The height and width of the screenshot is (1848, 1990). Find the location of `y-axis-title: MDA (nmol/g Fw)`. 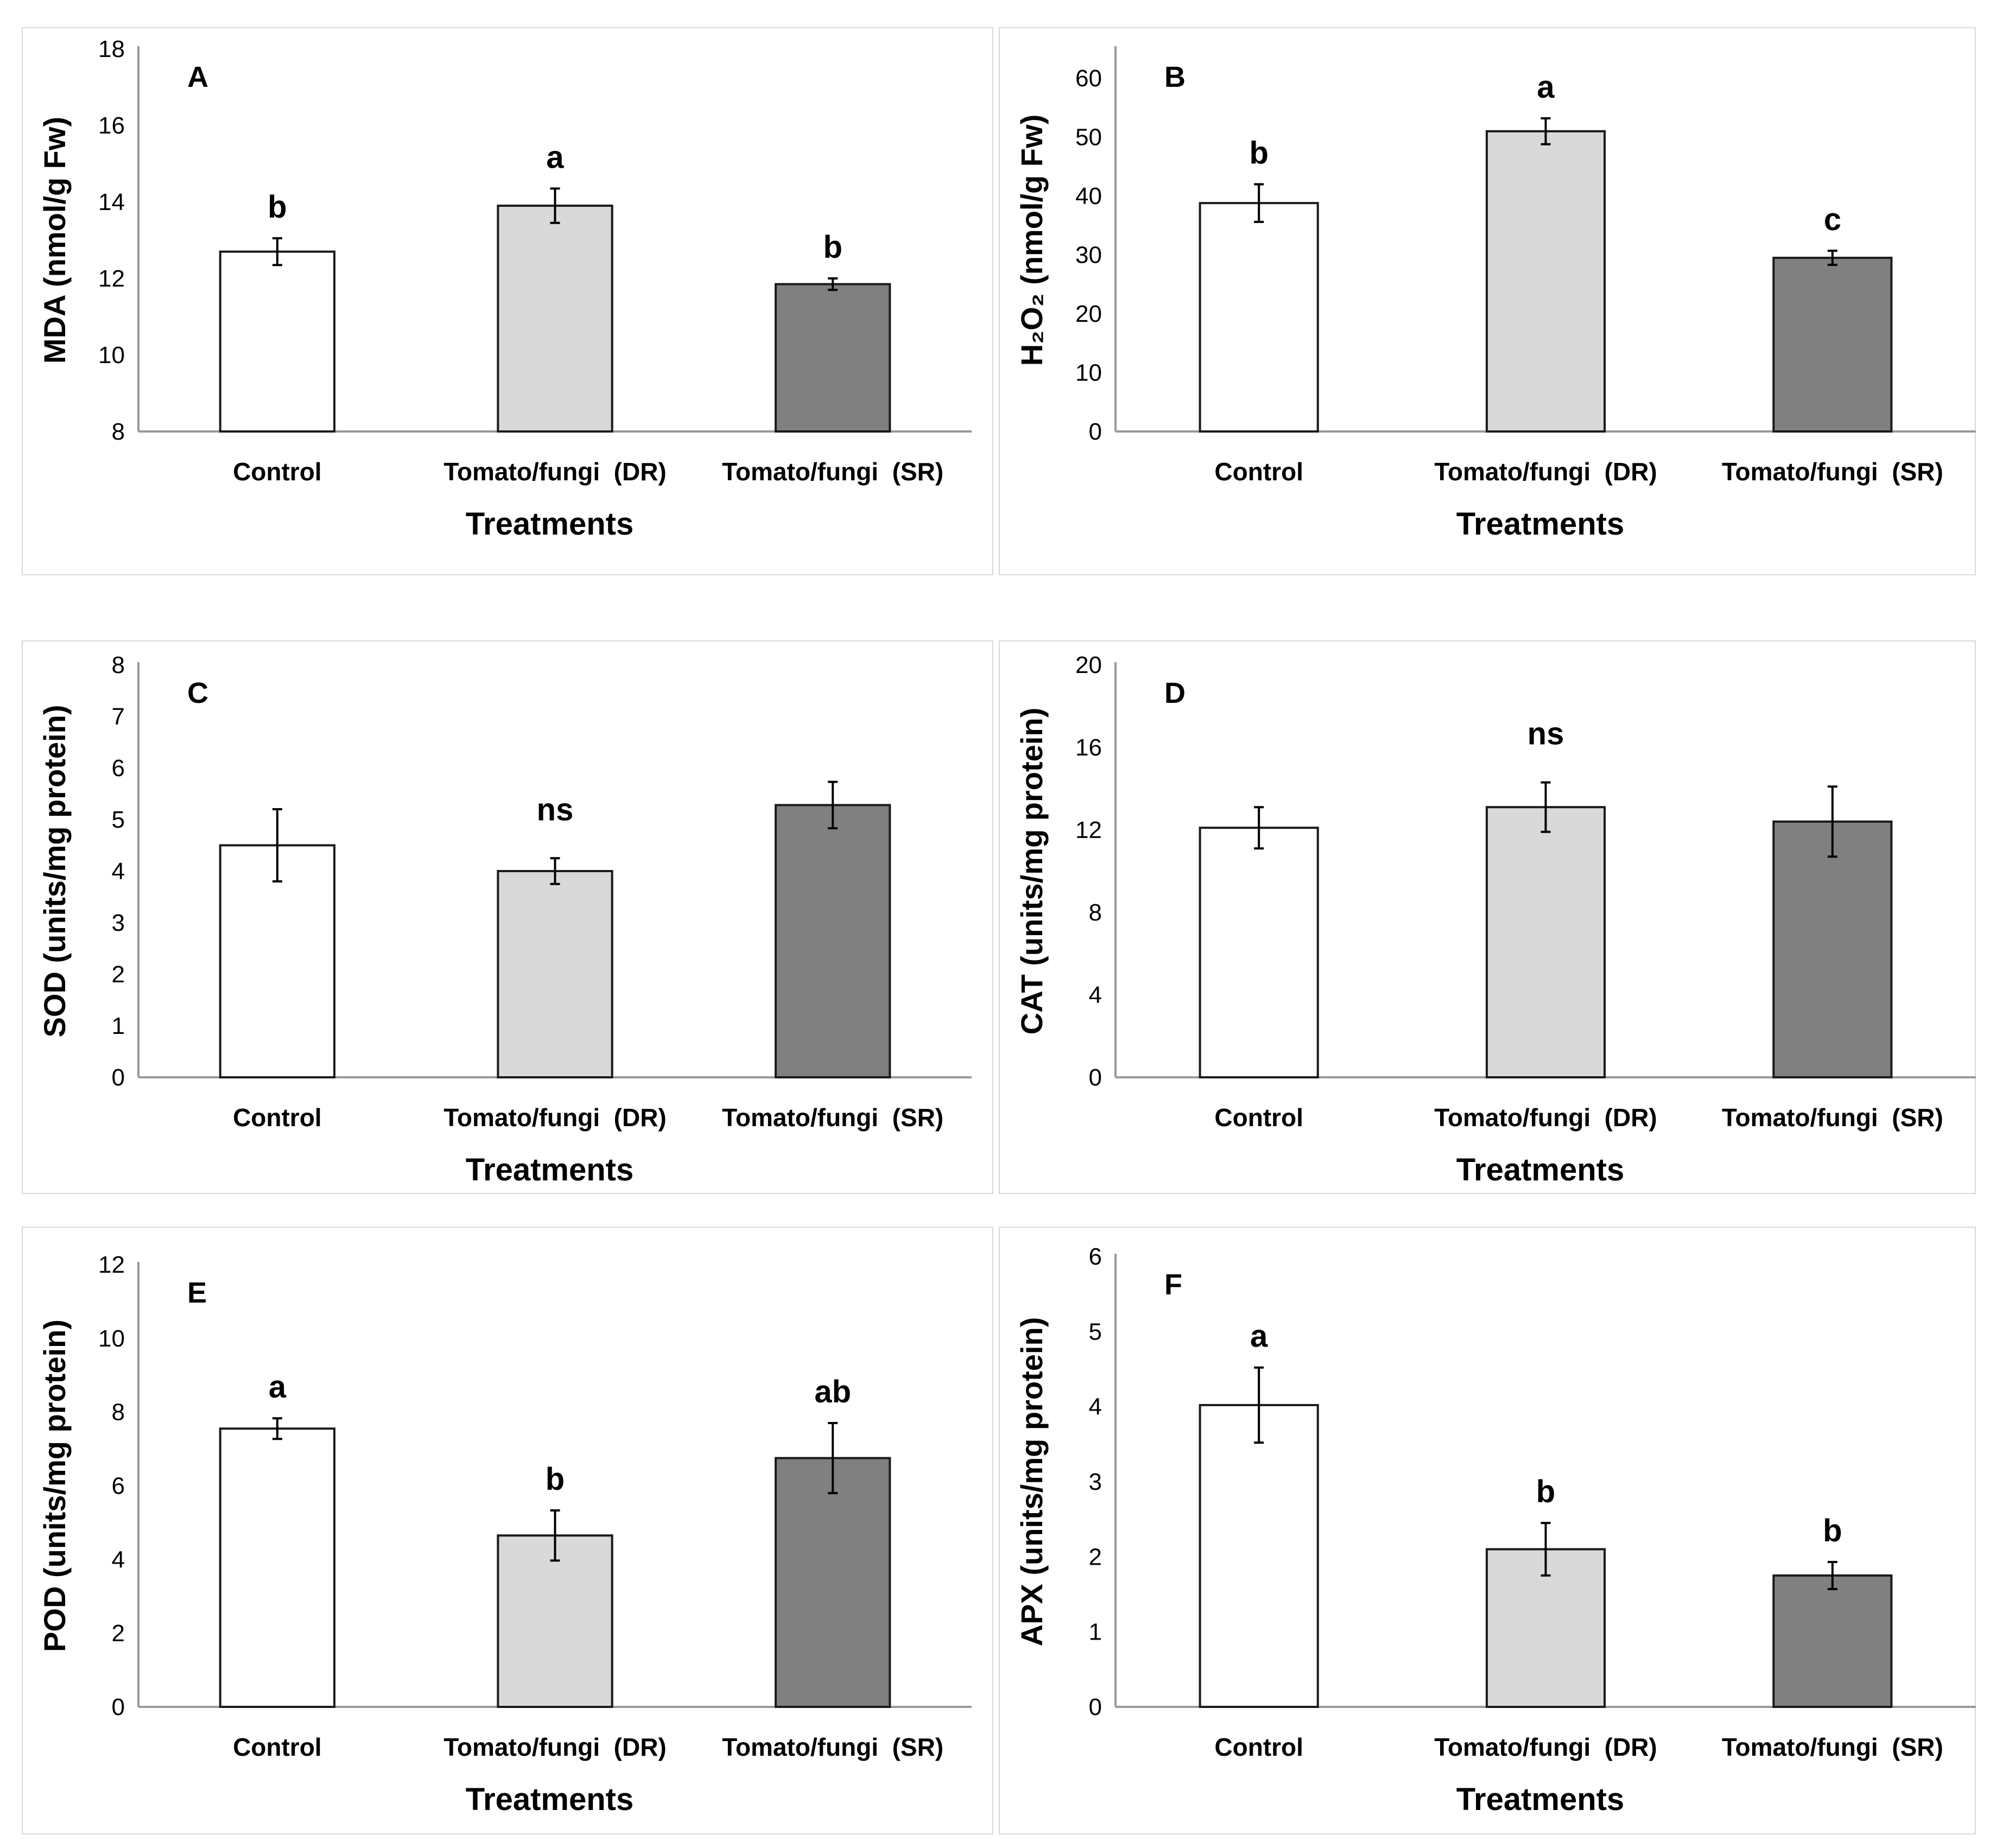

y-axis-title: MDA (nmol/g Fw) is located at coordinates (54, 240).